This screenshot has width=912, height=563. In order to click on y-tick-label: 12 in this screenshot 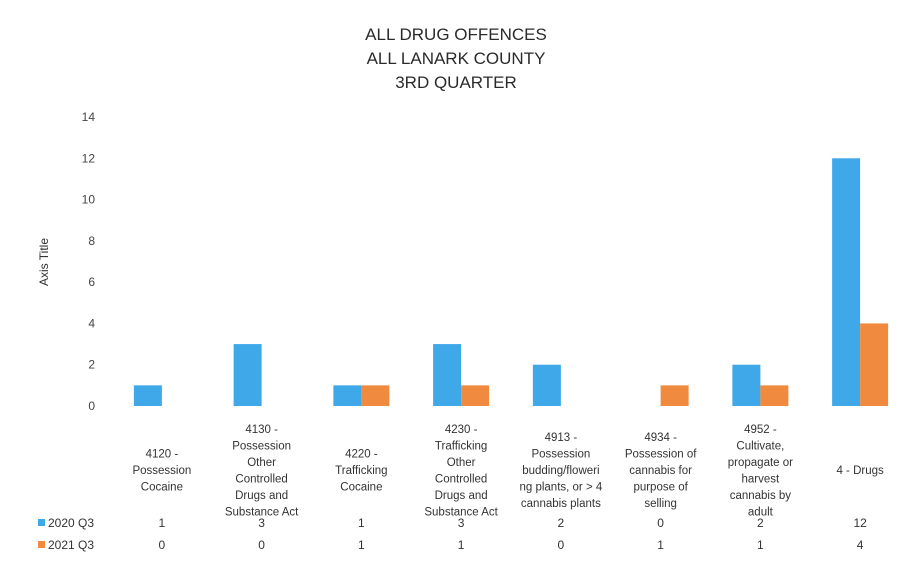, I will do `click(89, 158)`.